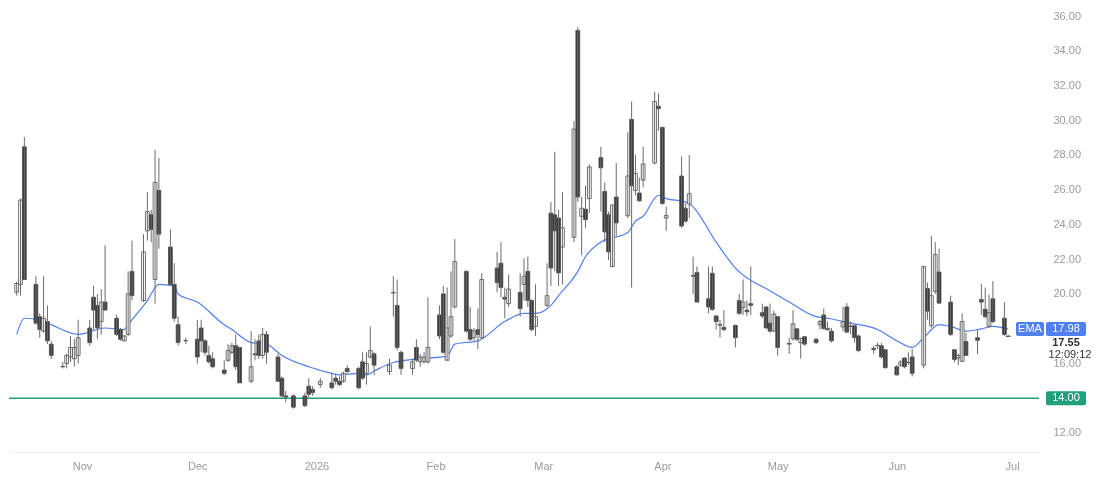 The image size is (1117, 481). I want to click on y-tick-label: 26.00, so click(1067, 189).